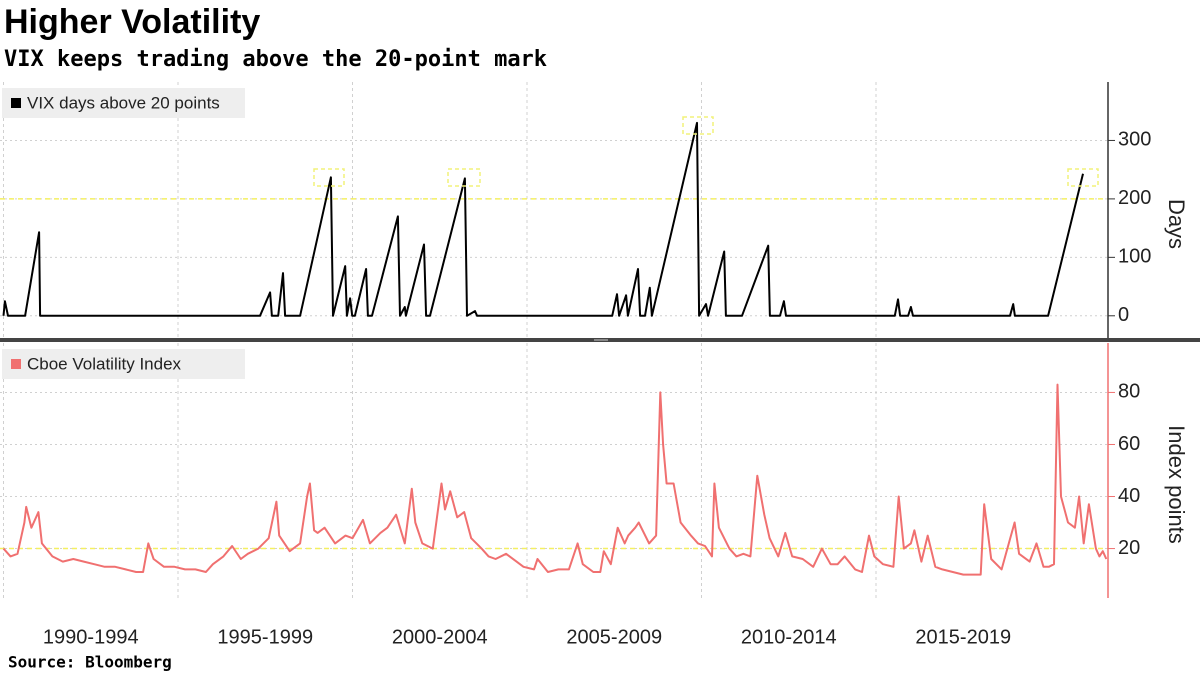  I want to click on y-tick-label: 40, so click(1129, 496).